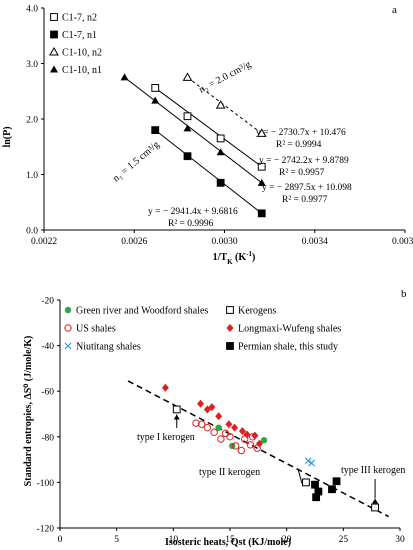 The image size is (413, 550). What do you see at coordinates (228, 542) in the screenshot?
I see `panel-b-xlabel: Isosteric heats, Qst (KJ/mole)` at bounding box center [228, 542].